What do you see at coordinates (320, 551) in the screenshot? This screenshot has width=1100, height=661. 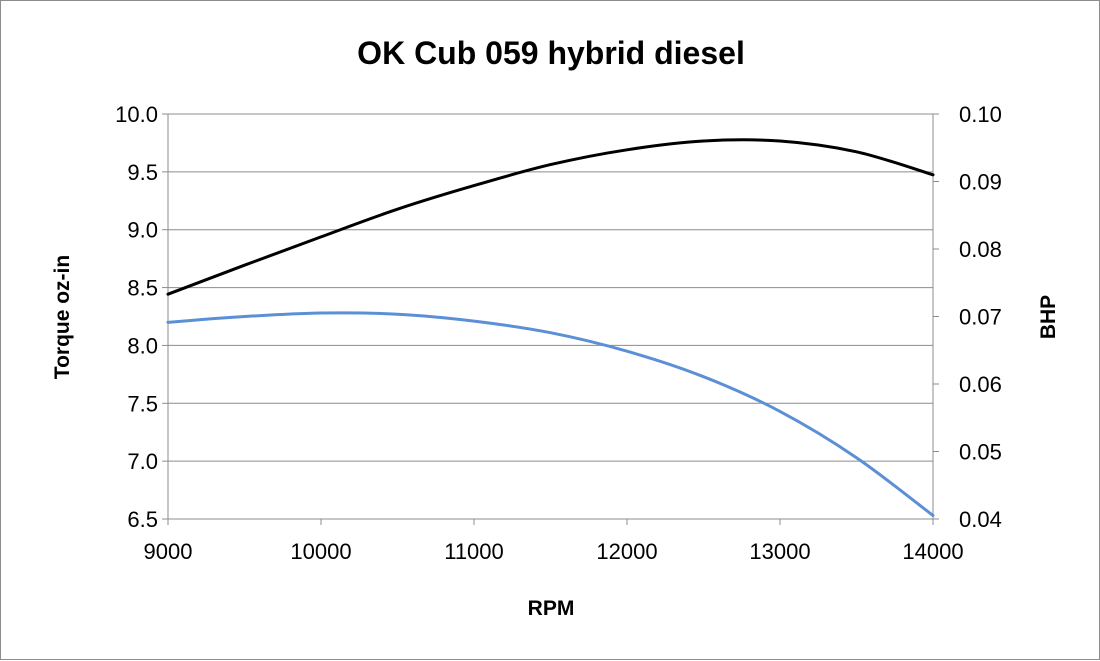 I see `x-tick-label: 10000` at bounding box center [320, 551].